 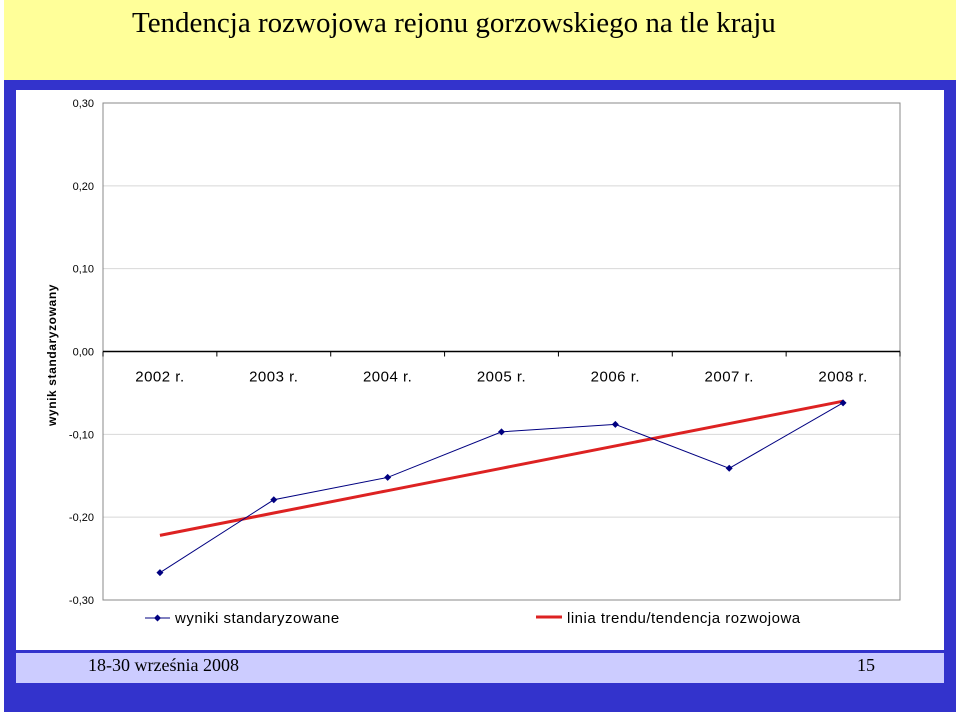 I want to click on title-bar, so click(x=480, y=40).